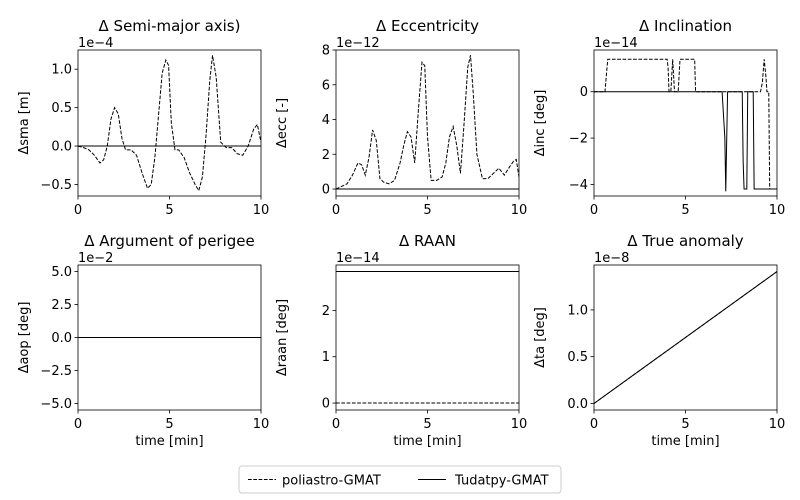 The image size is (800, 500). Describe the element at coordinates (685, 241) in the screenshot. I see `subplot-title: Δ True anomaly` at that location.